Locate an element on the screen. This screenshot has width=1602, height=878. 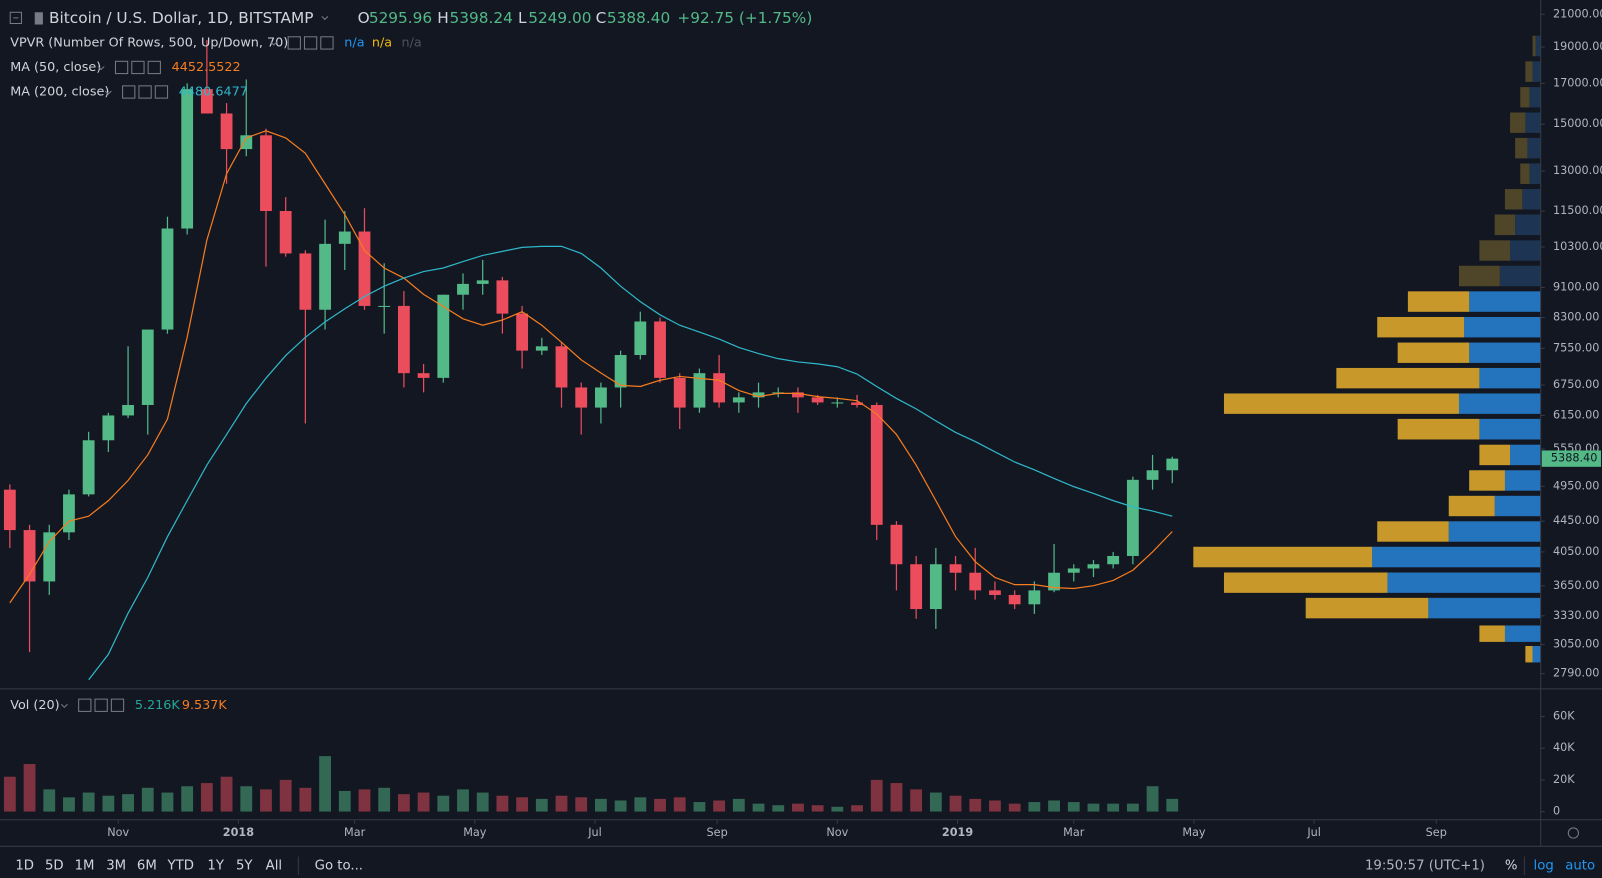
range-button: 5Y is located at coordinates (244, 866).